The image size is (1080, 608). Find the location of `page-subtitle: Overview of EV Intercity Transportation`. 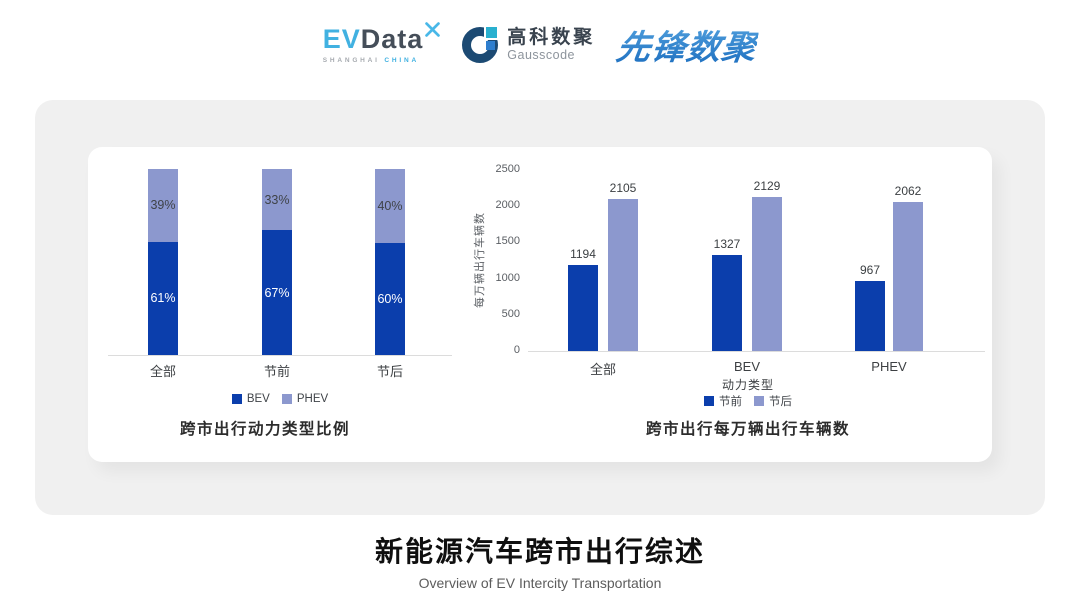

page-subtitle: Overview of EV Intercity Transportation is located at coordinates (540, 583).